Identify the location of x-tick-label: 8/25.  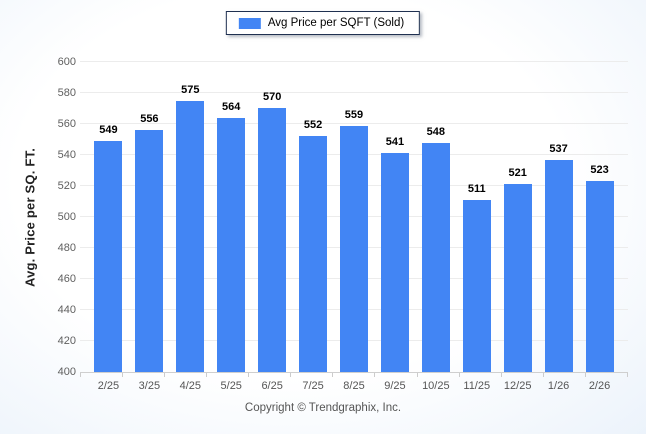
(354, 386).